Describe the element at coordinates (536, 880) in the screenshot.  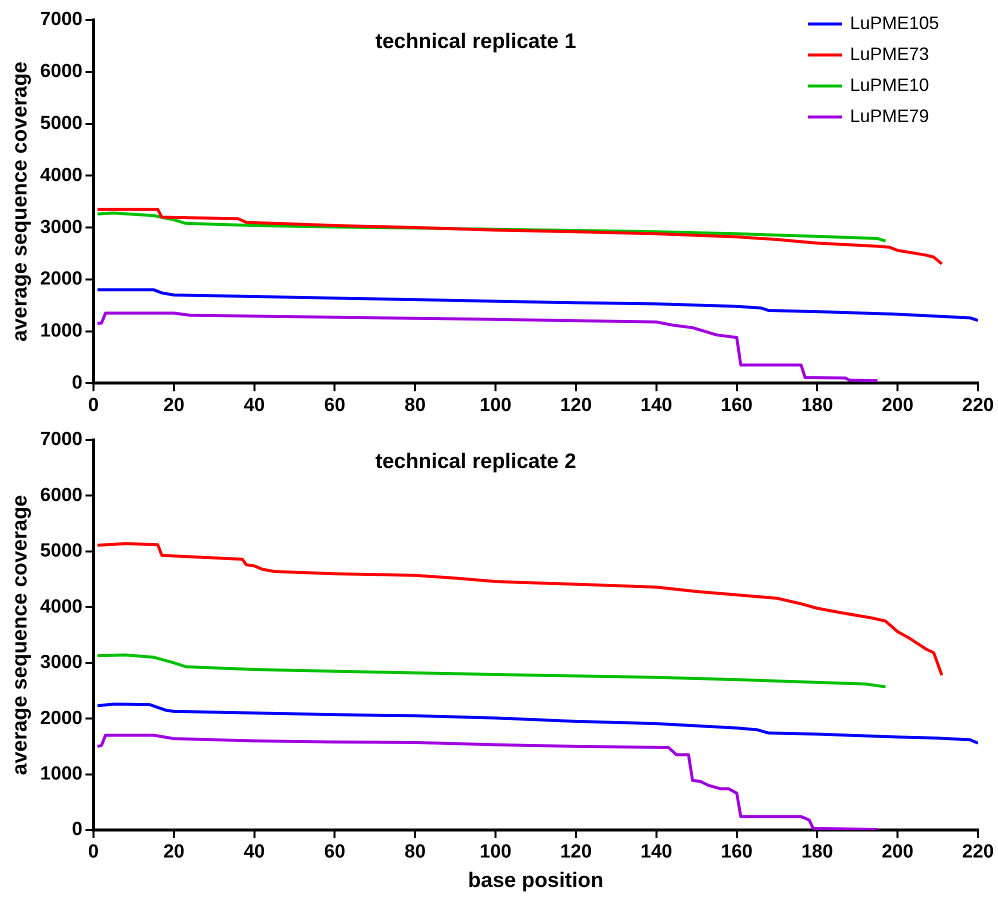
I see `x-axis-title: base position` at that location.